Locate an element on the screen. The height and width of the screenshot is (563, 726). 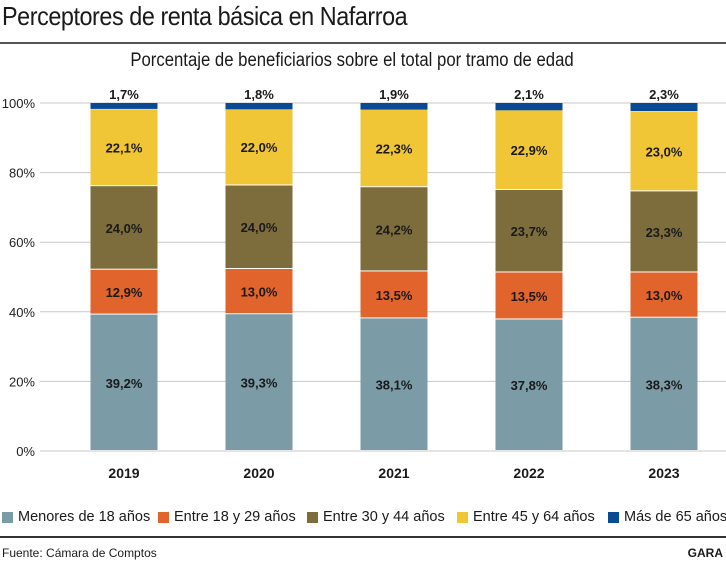
title-divider is located at coordinates (363, 43).